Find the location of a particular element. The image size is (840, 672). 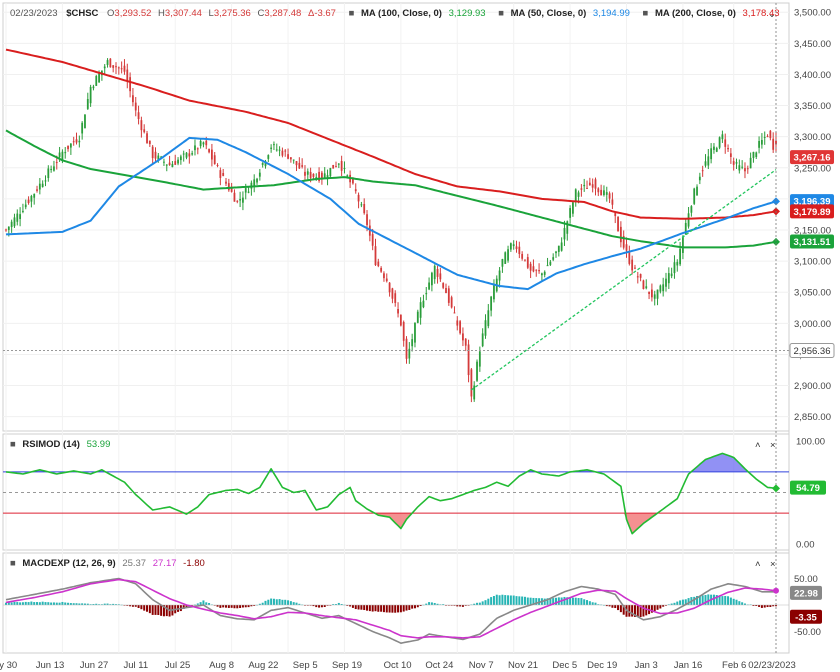

collapse-chevron-icon: ⌄ is located at coordinates (772, 14).